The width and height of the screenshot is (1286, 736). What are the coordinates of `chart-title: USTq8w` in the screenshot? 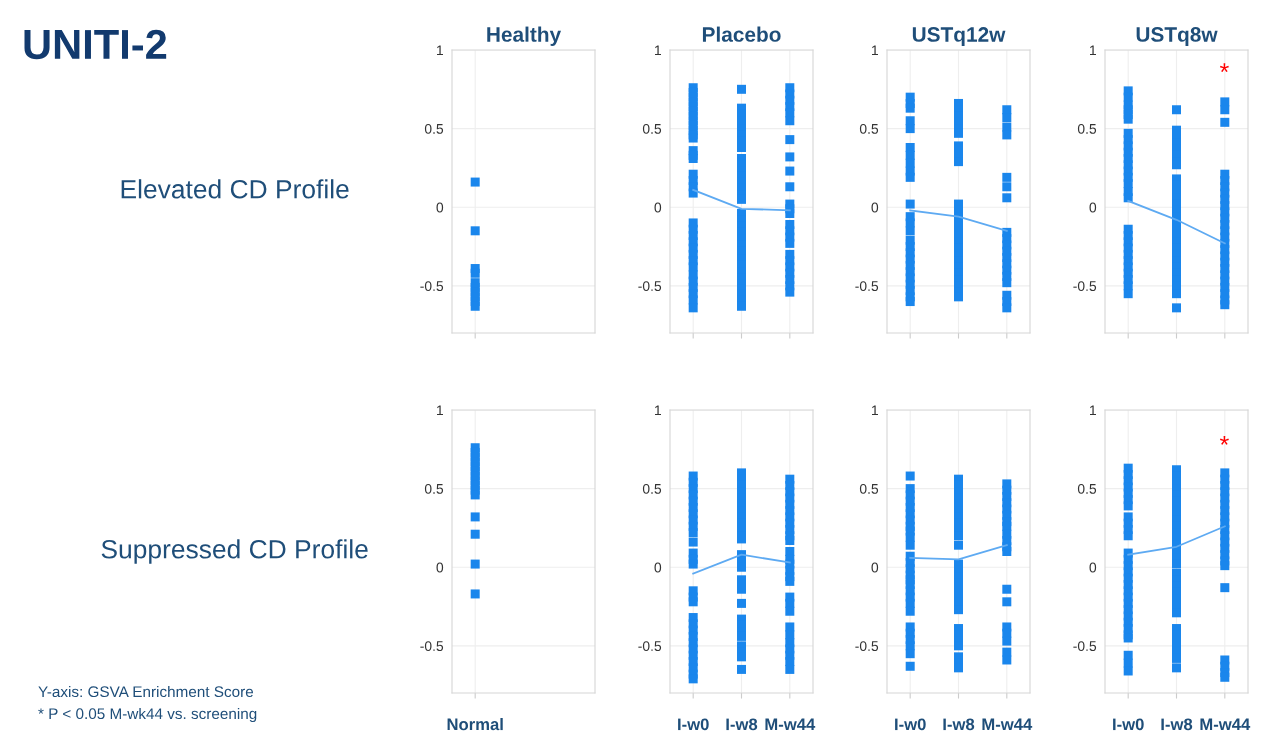 It's located at (1177, 36).